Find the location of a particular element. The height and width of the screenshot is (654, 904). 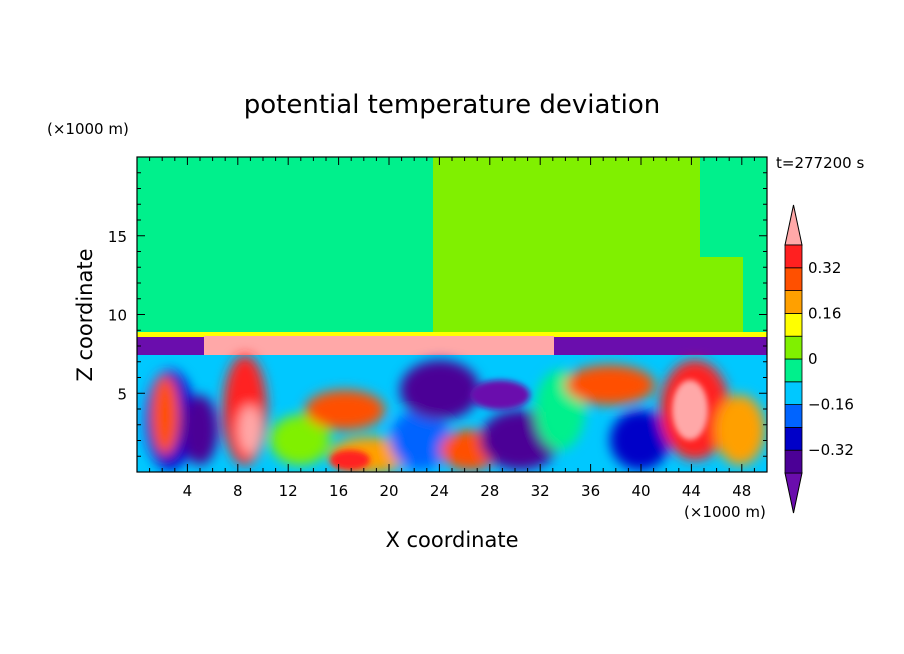

y-tick-label: 5 is located at coordinates (122, 394).